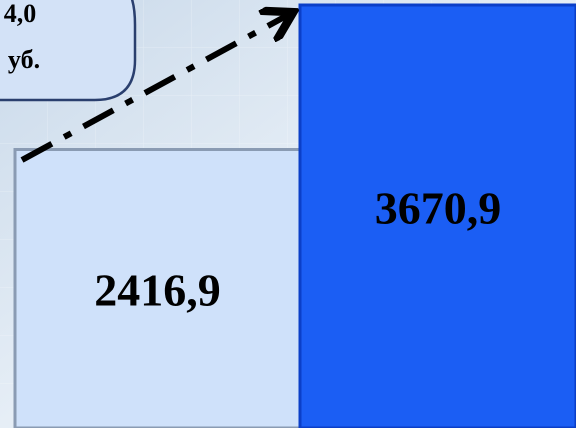  I want to click on data-label: 3670,9, so click(438, 208).